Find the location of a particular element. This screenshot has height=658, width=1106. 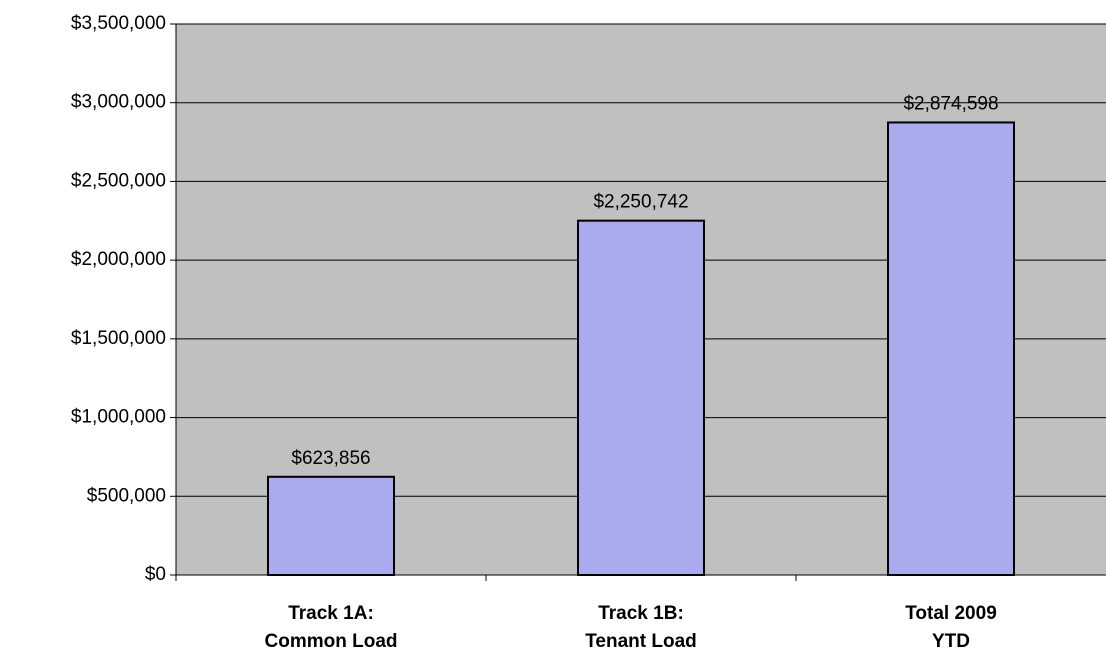

y-tick-label: $0 is located at coordinates (155, 574).